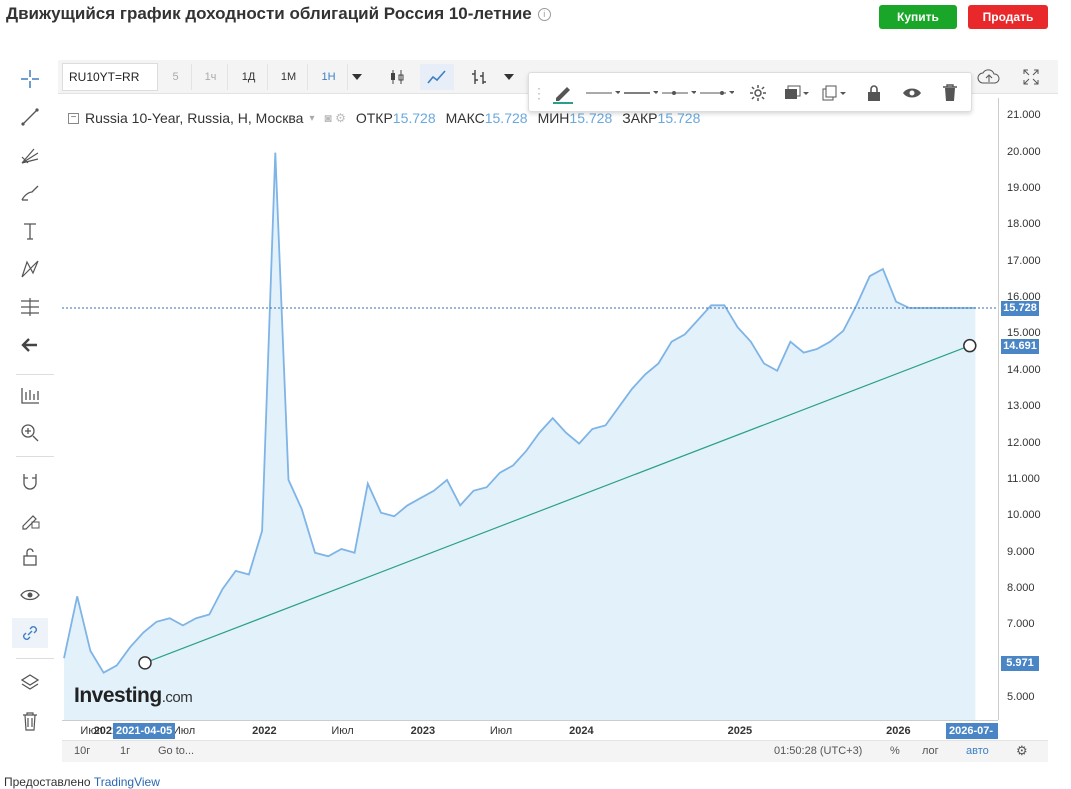 This screenshot has height=789, width=1071. What do you see at coordinates (30, 395) in the screenshot?
I see `chart-icon` at bounding box center [30, 395].